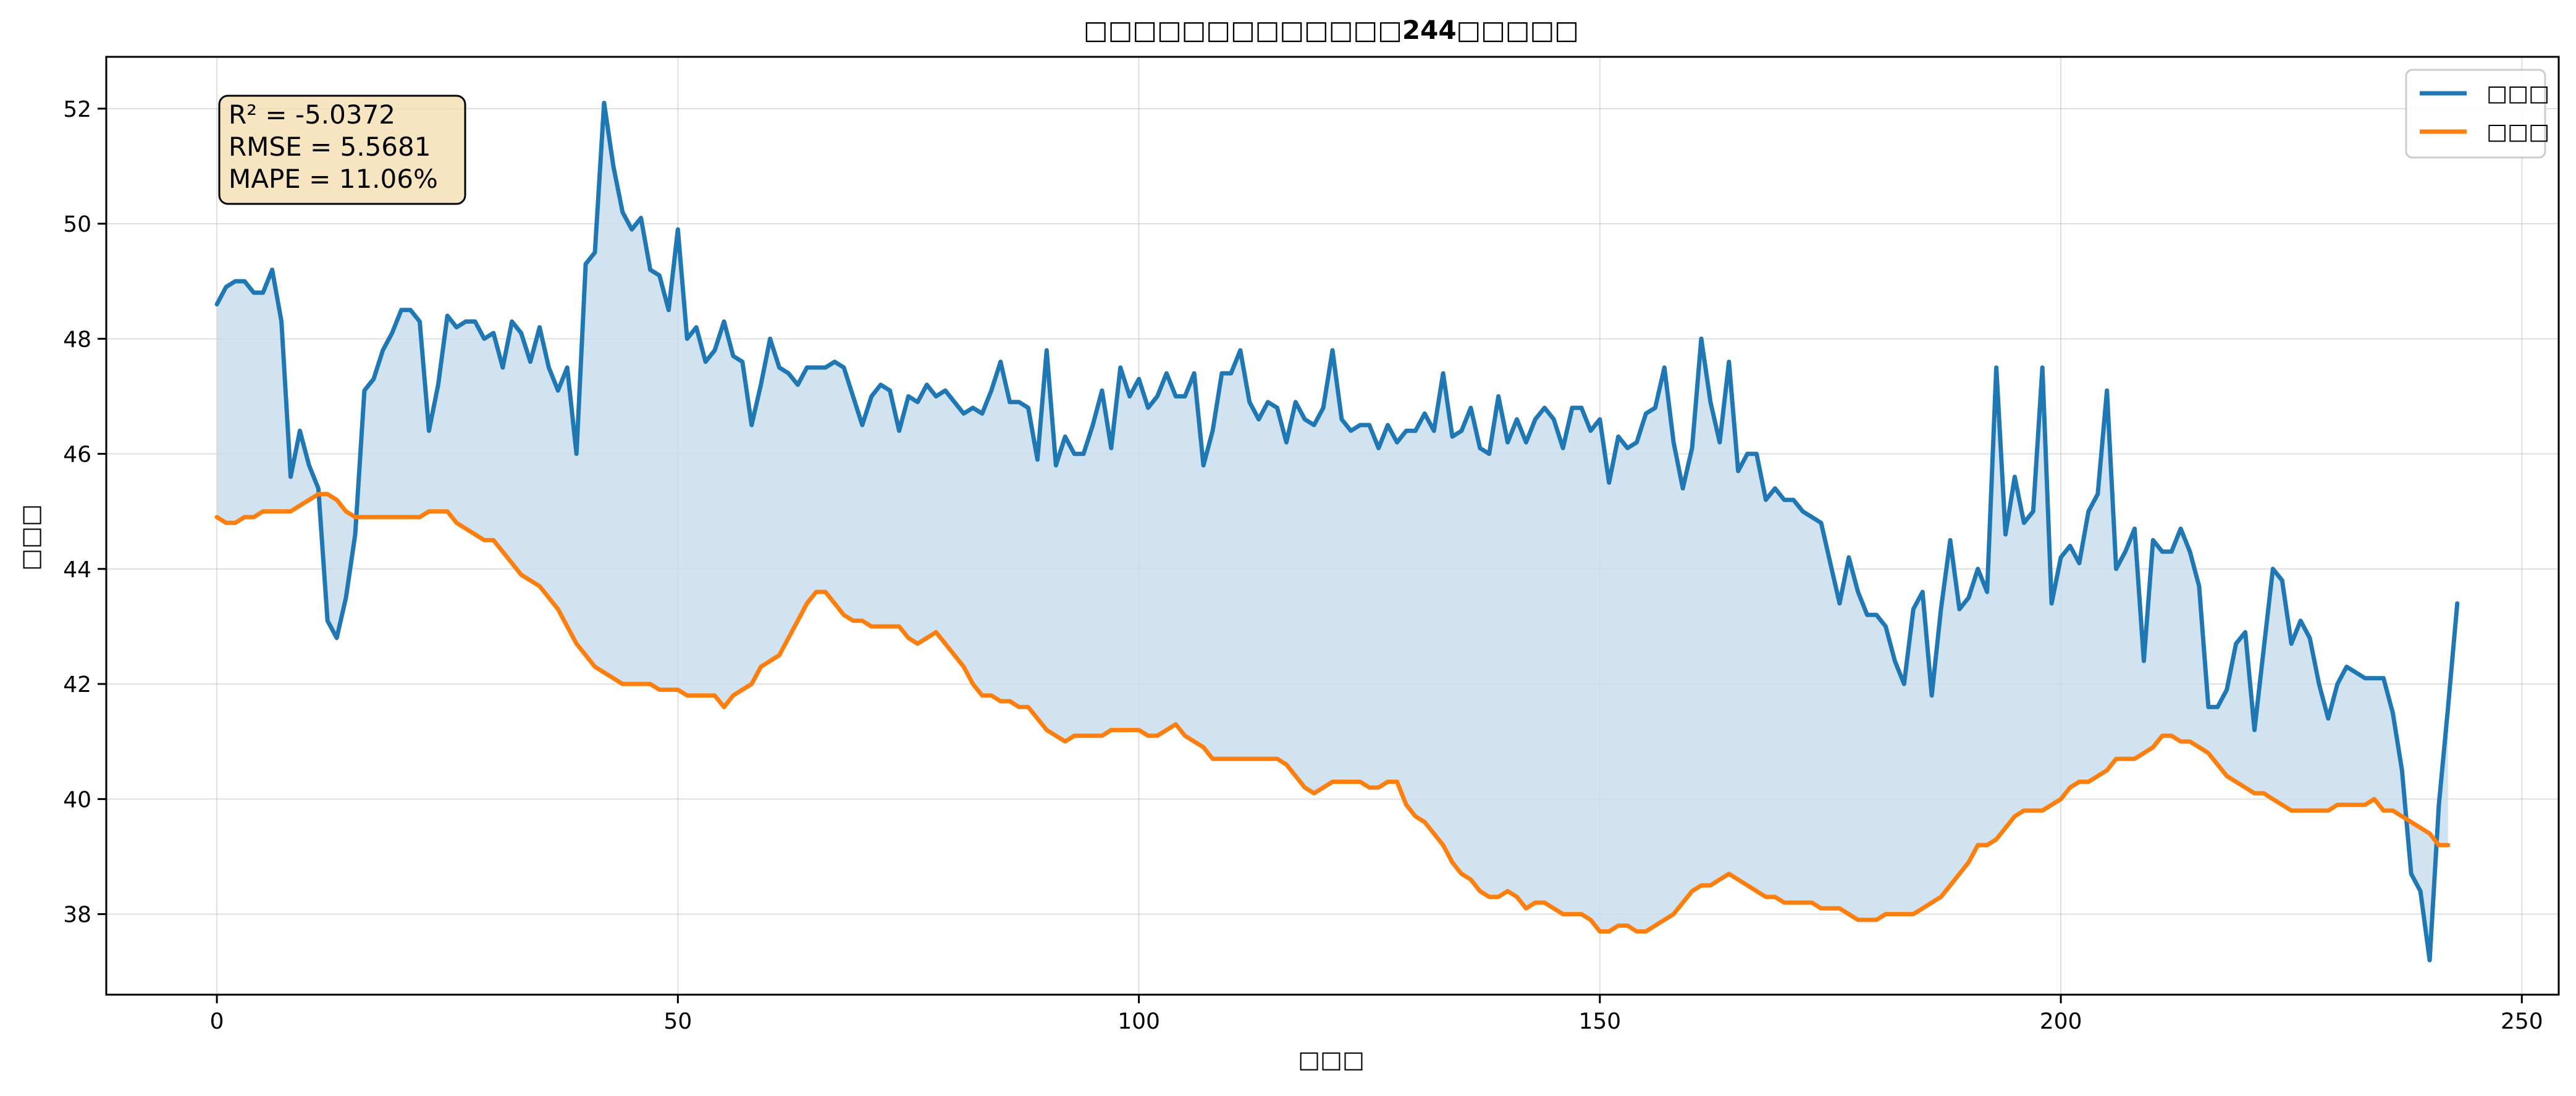 The image size is (2576, 1096). I want to click on x-tick-label: 50, so click(677, 1021).